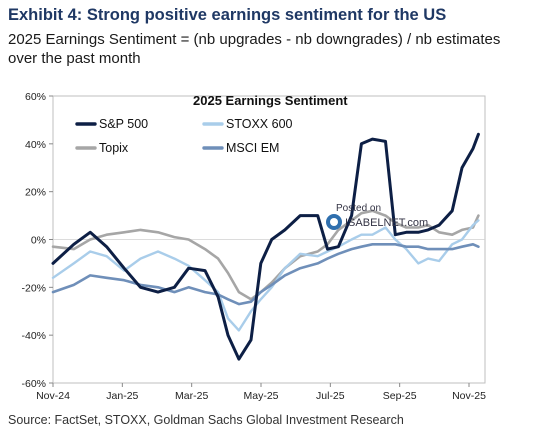 This screenshot has height=441, width=539. Describe the element at coordinates (53, 396) in the screenshot. I see `x-tick-label: Nov-24` at that location.